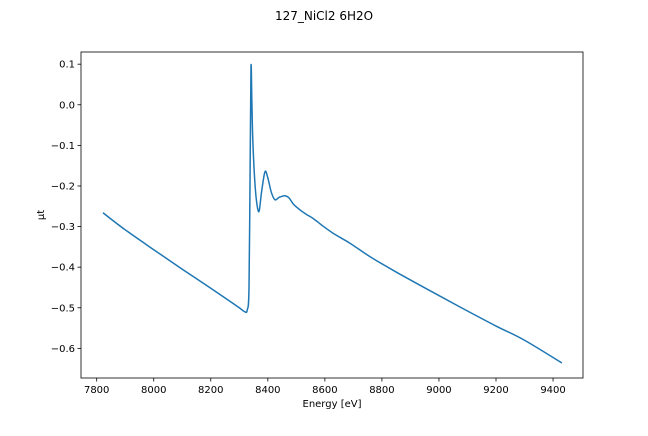 Image resolution: width=648 pixels, height=436 pixels. What do you see at coordinates (324, 16) in the screenshot?
I see `chart-title: 127_NiCl2 6H2O` at bounding box center [324, 16].